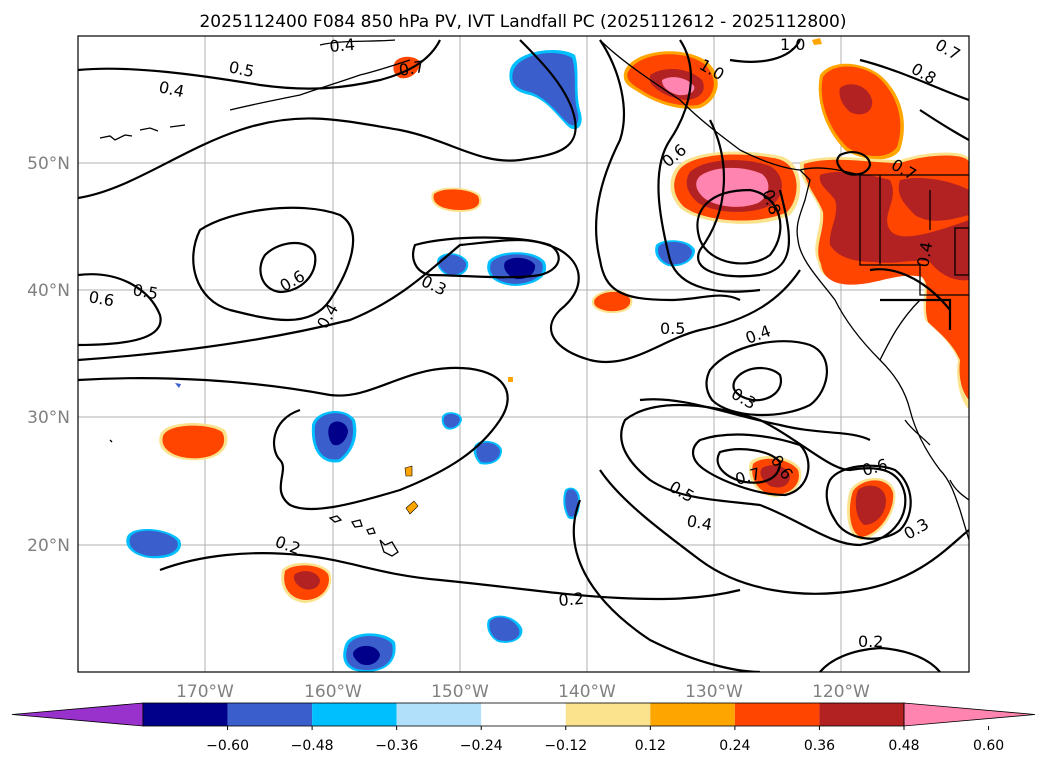 The image size is (1047, 765). Describe the element at coordinates (333, 692) in the screenshot. I see `lon-label: 160°W` at that location.